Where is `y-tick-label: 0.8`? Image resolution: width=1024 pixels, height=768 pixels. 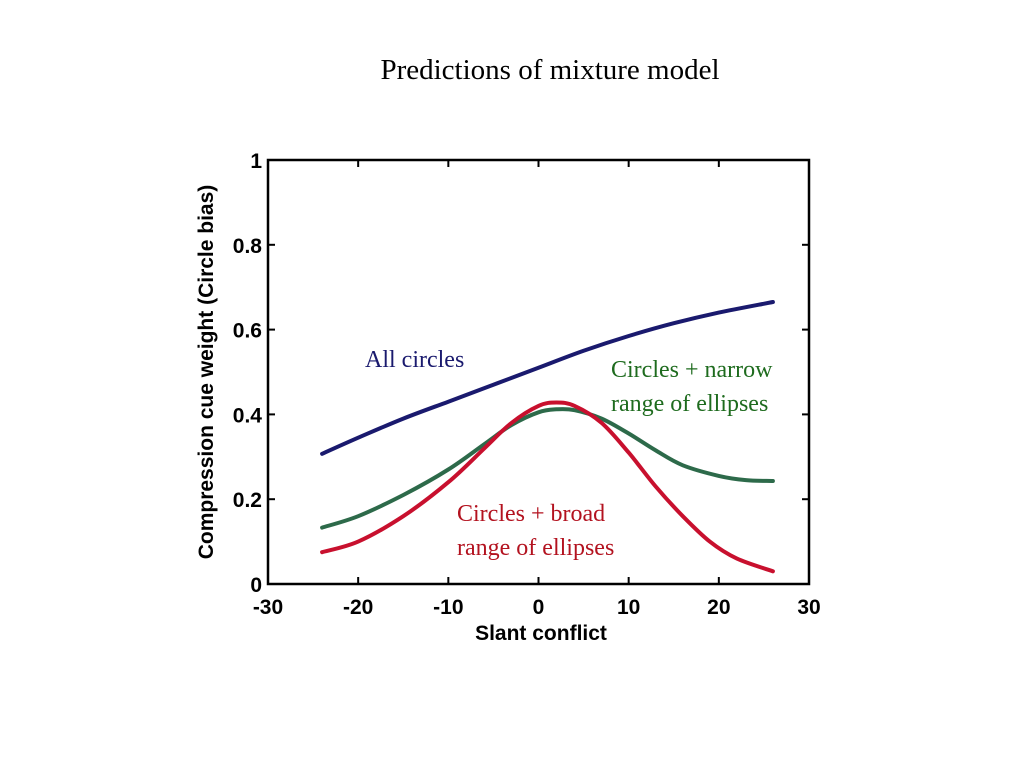 y-tick-label: 0.8 is located at coordinates (248, 246).